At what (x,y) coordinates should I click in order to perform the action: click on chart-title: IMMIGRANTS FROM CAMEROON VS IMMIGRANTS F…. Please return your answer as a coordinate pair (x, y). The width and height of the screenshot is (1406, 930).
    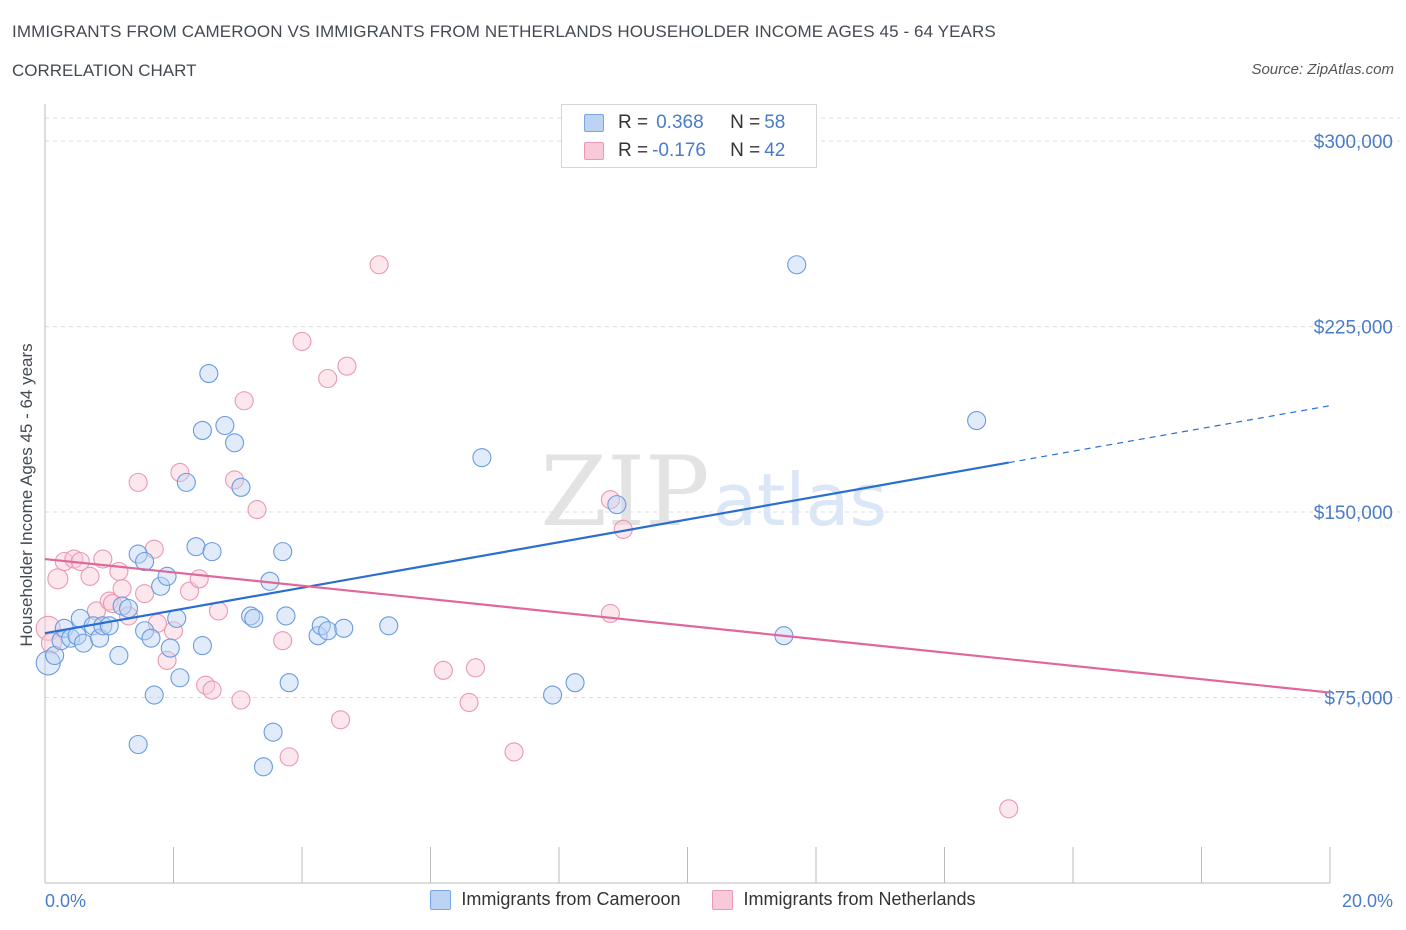
    Looking at the image, I should click on (504, 31).